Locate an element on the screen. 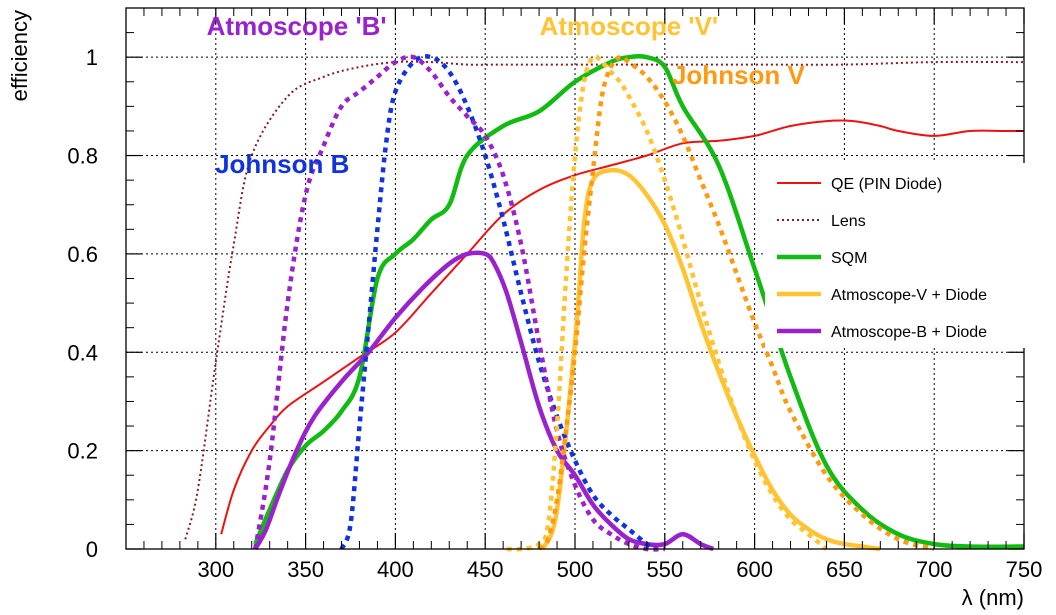 This screenshot has width=1056, height=615. y-tick-label: 0.8 is located at coordinates (82, 156).